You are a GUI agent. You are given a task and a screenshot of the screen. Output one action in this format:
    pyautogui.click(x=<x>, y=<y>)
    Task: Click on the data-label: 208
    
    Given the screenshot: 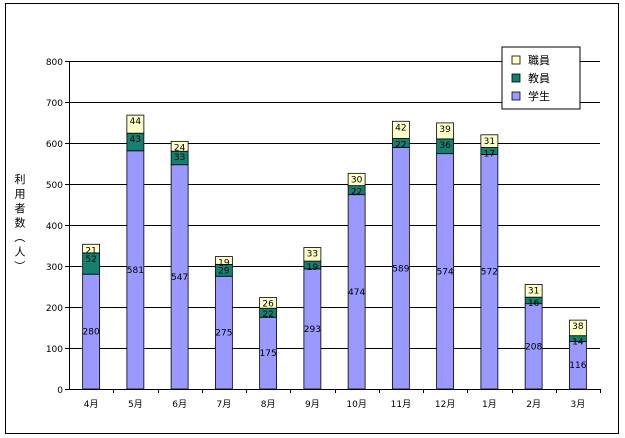 What is the action you would take?
    pyautogui.click(x=533, y=347)
    